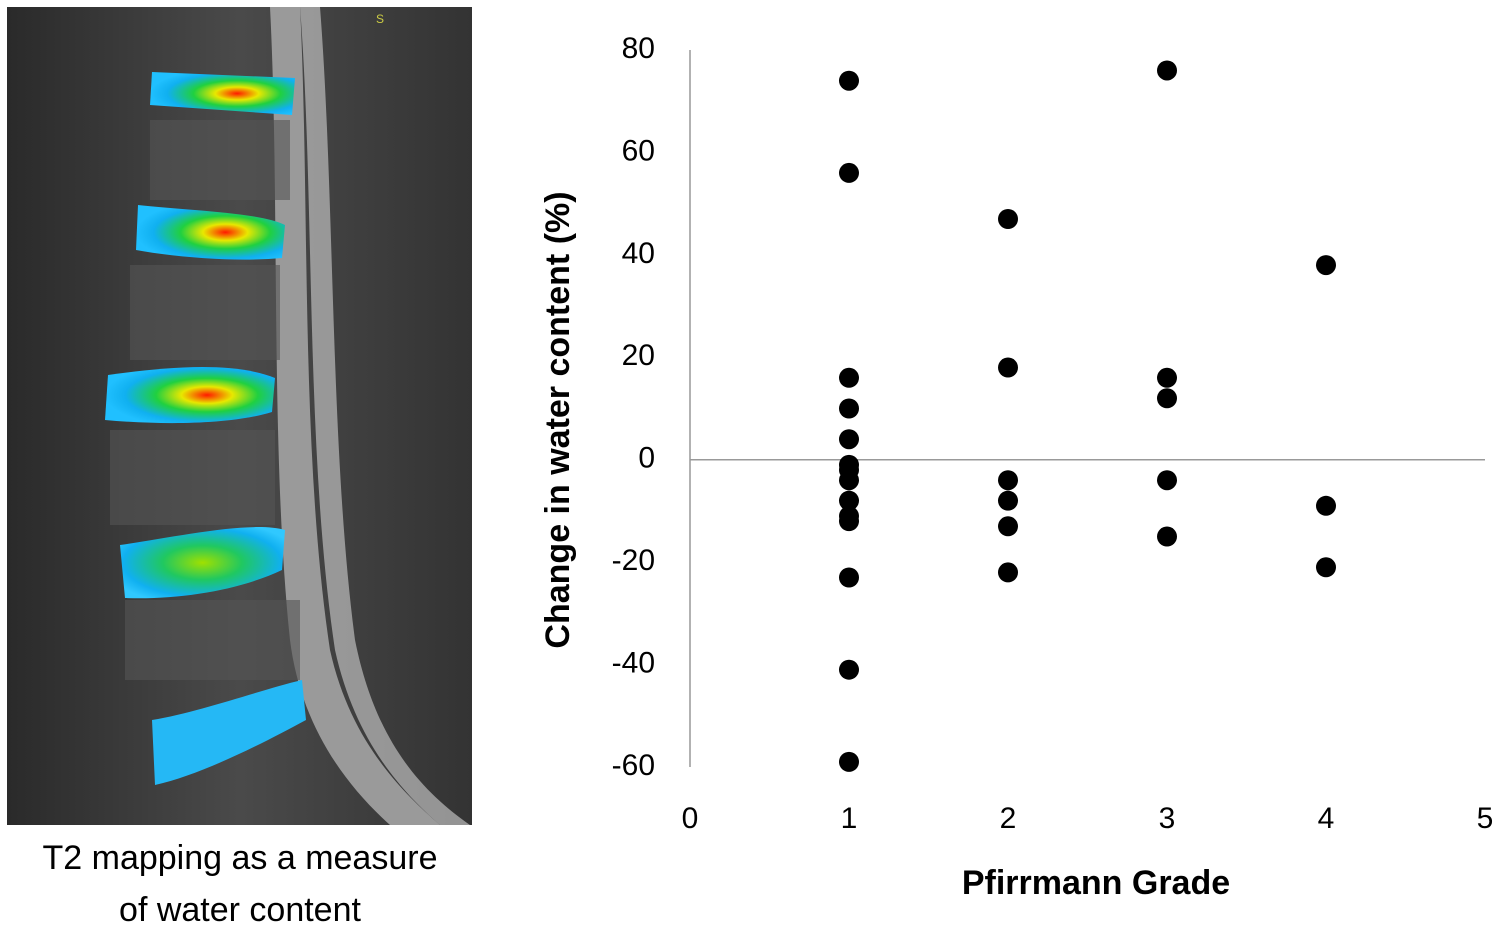 This screenshot has height=938, width=1500. Describe the element at coordinates (558, 419) in the screenshot. I see `y-axis-label: Change in water content (%)` at that location.